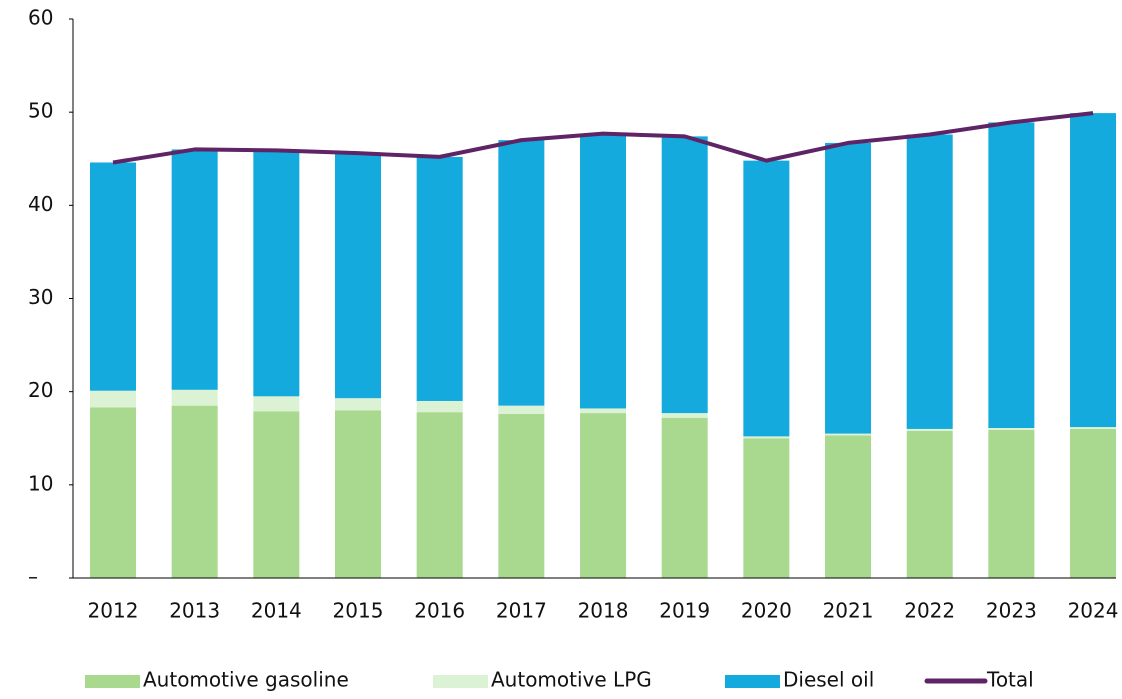 The image size is (1122, 699). I want to click on x-tick-label: 2022, so click(929, 611).